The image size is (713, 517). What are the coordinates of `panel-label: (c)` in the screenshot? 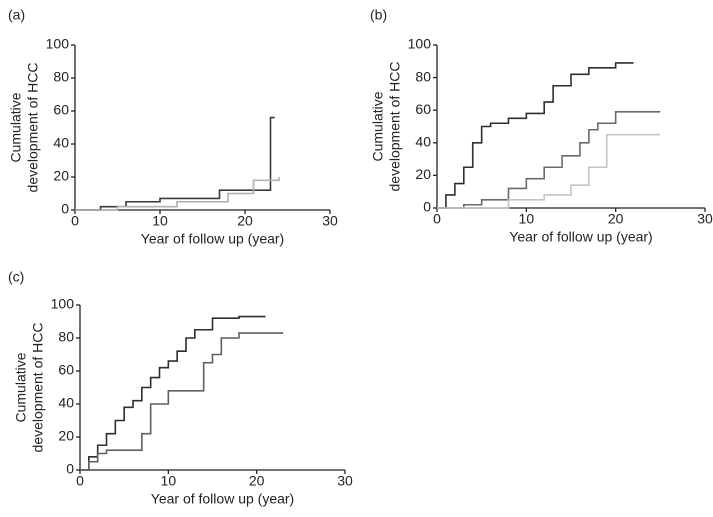 It's located at (16, 277).